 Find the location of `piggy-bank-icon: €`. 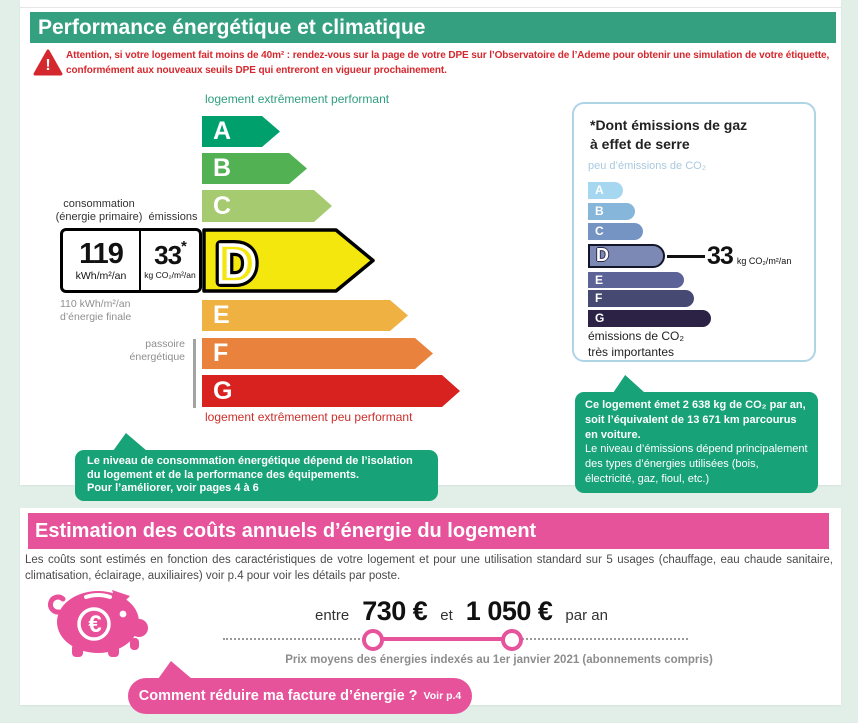

piggy-bank-icon: € is located at coordinates (97, 623).